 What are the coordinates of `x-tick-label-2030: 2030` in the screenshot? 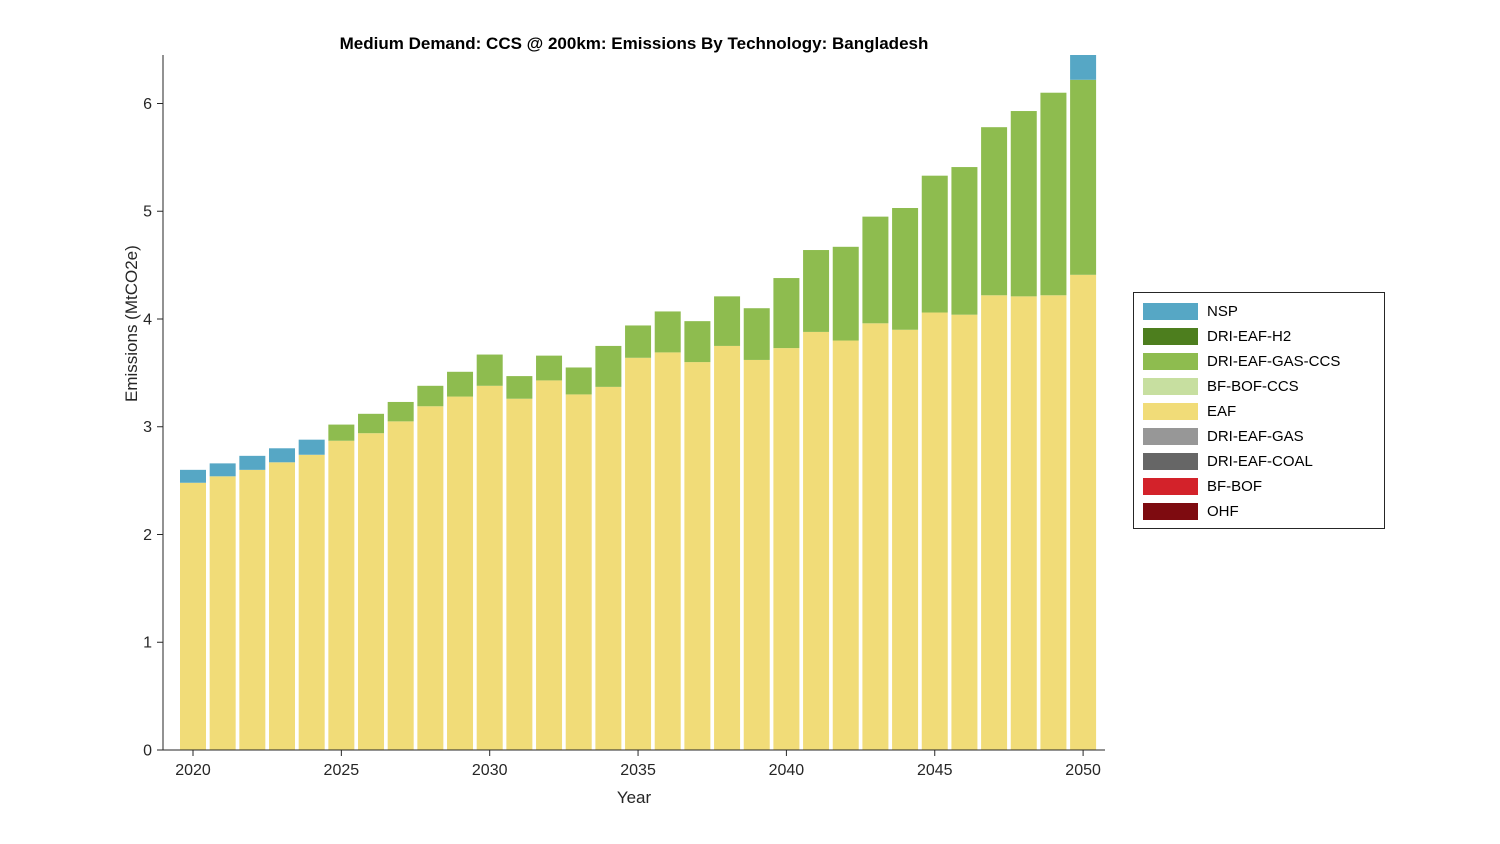 It's located at (490, 770).